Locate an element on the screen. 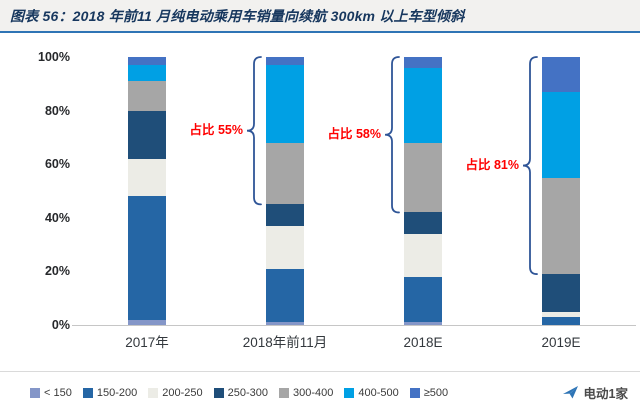 This screenshot has height=413, width=640. legend-label: 250-300 is located at coordinates (247, 392).